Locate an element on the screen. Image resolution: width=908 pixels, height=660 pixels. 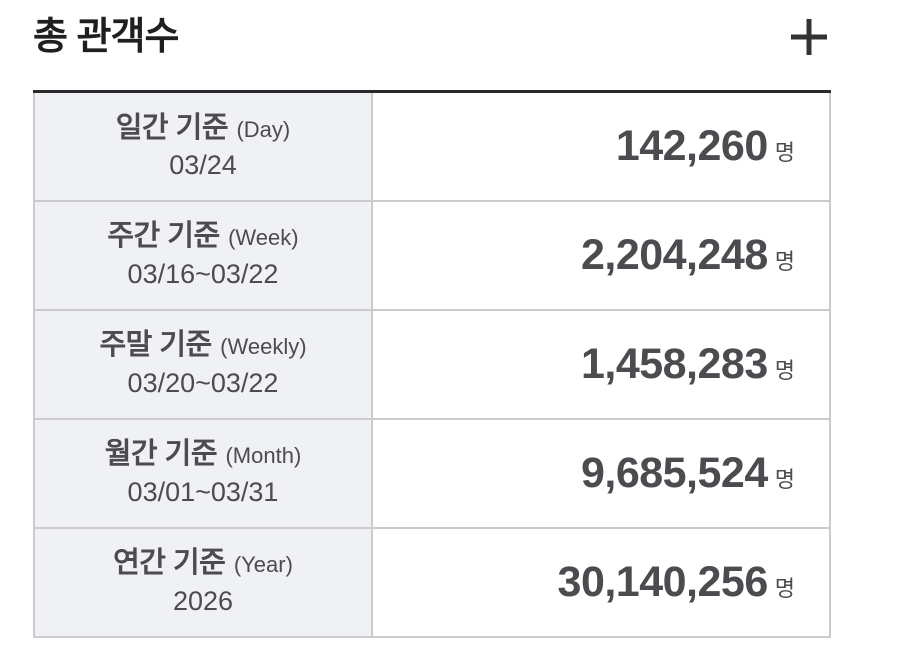
period-label-en: (Week) is located at coordinates (263, 238).